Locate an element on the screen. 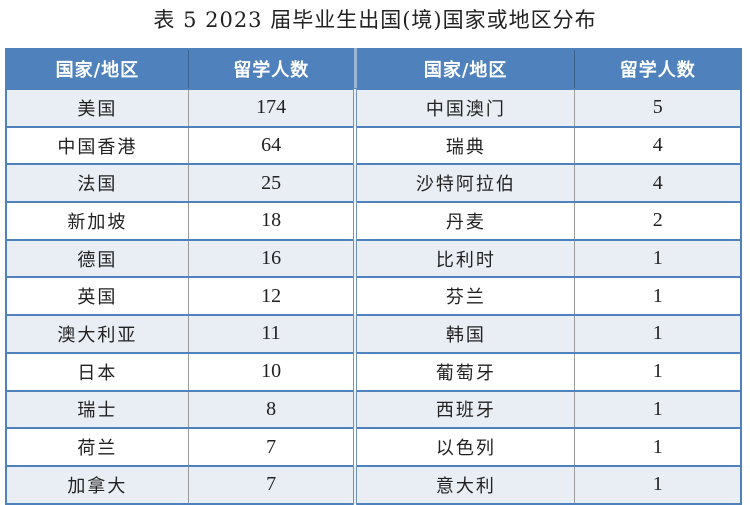 This screenshot has height=505, width=750. country-cell: 比利时 is located at coordinates (464, 258).